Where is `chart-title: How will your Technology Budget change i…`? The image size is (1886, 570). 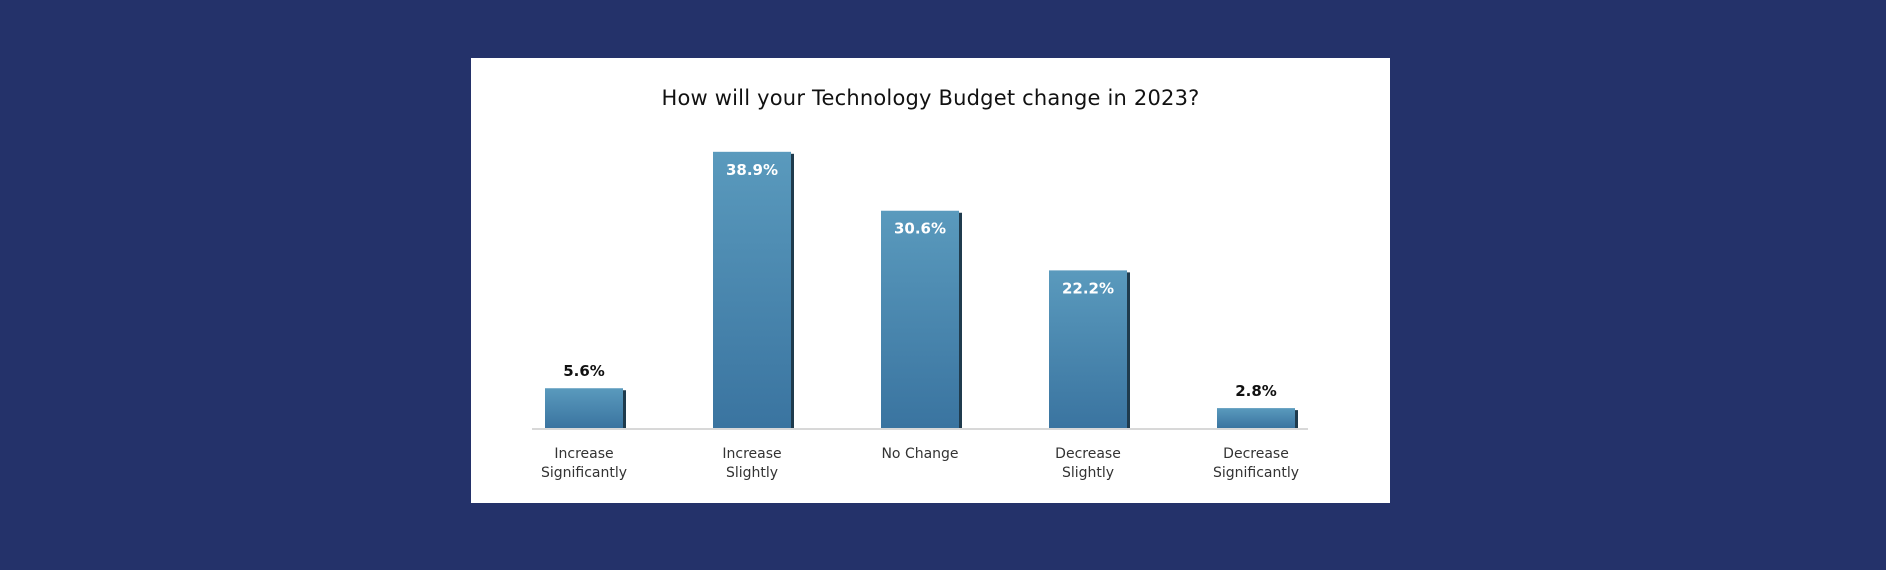
chart-title: How will your Technology Budget change i… is located at coordinates (930, 98).